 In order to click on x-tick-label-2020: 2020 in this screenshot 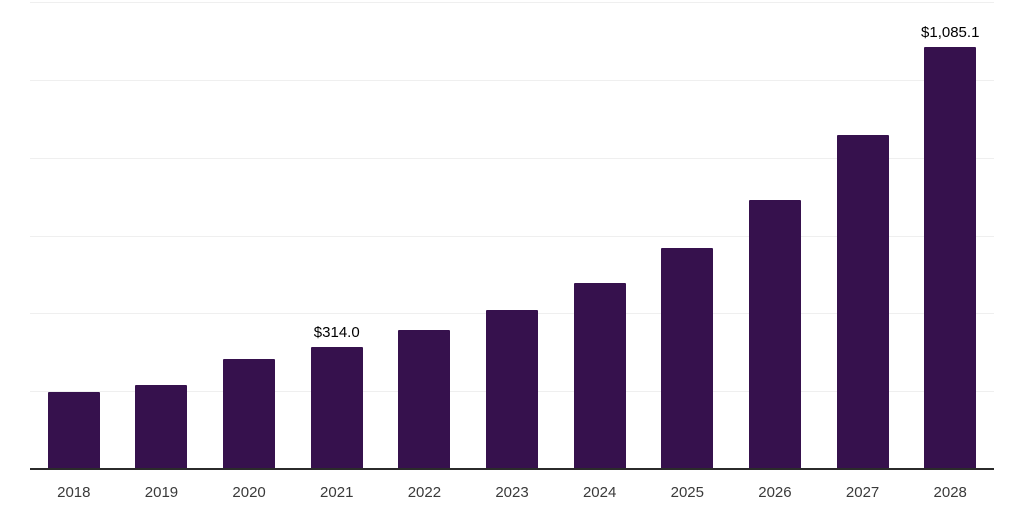, I will do `click(249, 492)`.